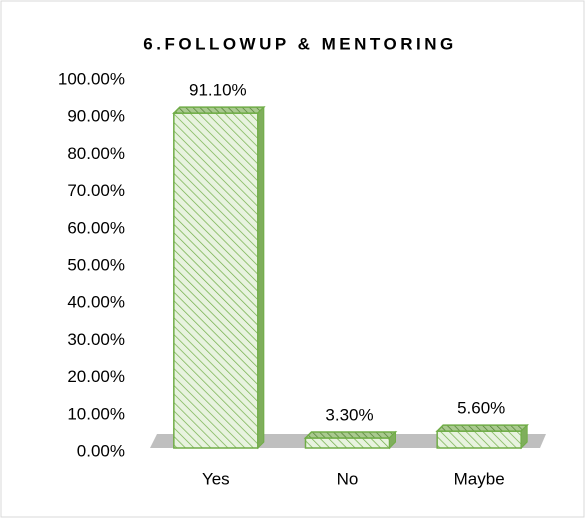  What do you see at coordinates (481, 408) in the screenshot?
I see `data-label: 5.60%` at bounding box center [481, 408].